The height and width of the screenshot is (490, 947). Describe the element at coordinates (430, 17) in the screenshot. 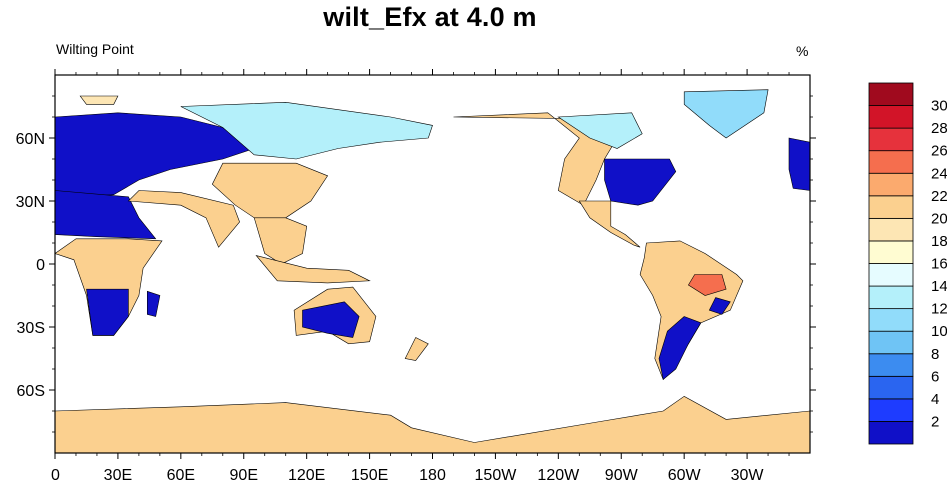

I see `plot-title: wilt_Efx at 4.0 m` at that location.